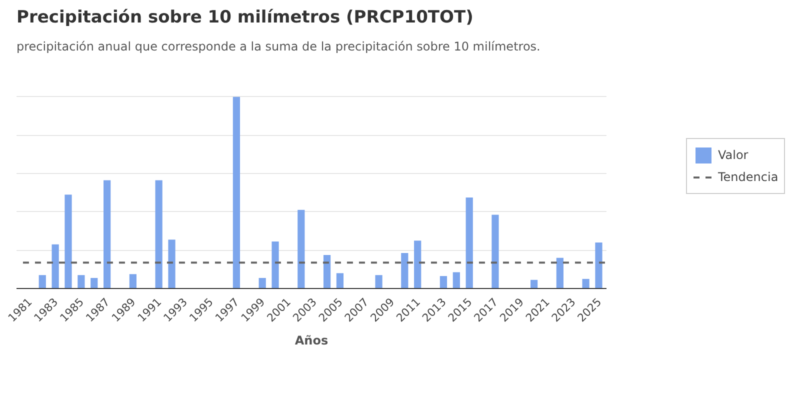 Image resolution: width=800 pixels, height=416 pixels. What do you see at coordinates (733, 155) in the screenshot?
I see `legend-label: Valor` at bounding box center [733, 155].